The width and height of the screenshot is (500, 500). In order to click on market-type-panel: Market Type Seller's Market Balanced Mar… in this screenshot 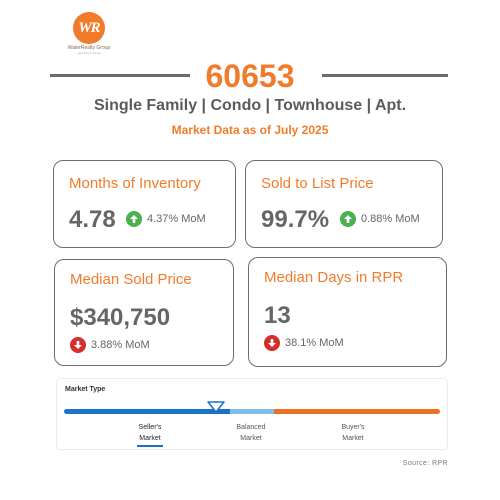, I will do `click(252, 414)`.